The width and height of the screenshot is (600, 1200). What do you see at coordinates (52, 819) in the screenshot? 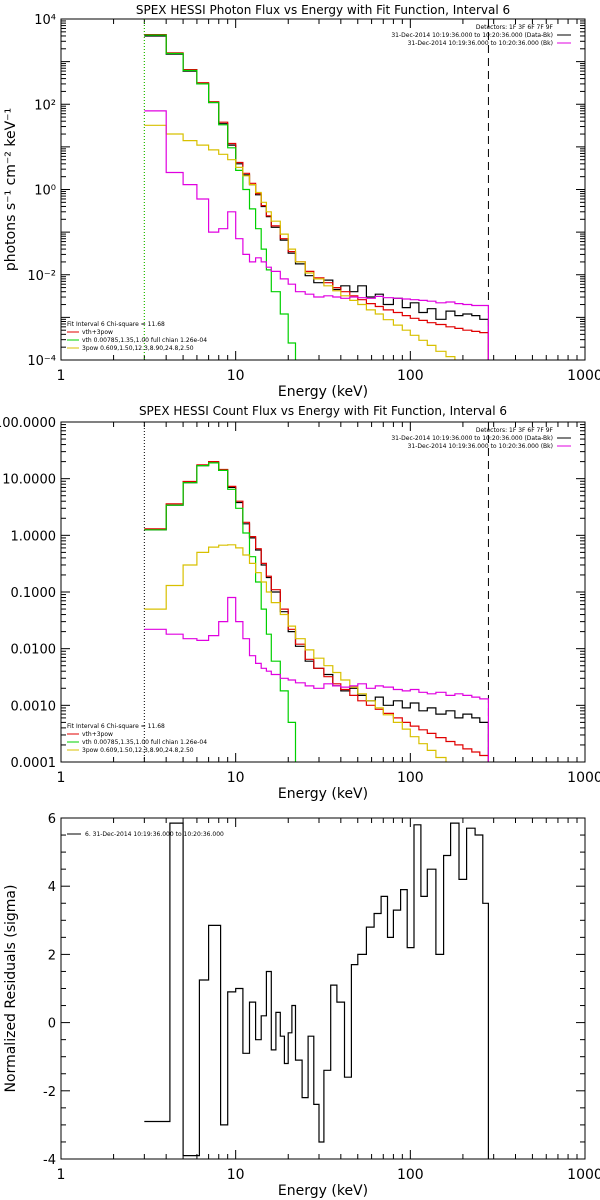
I see `y-tick-label: 6` at bounding box center [52, 819].